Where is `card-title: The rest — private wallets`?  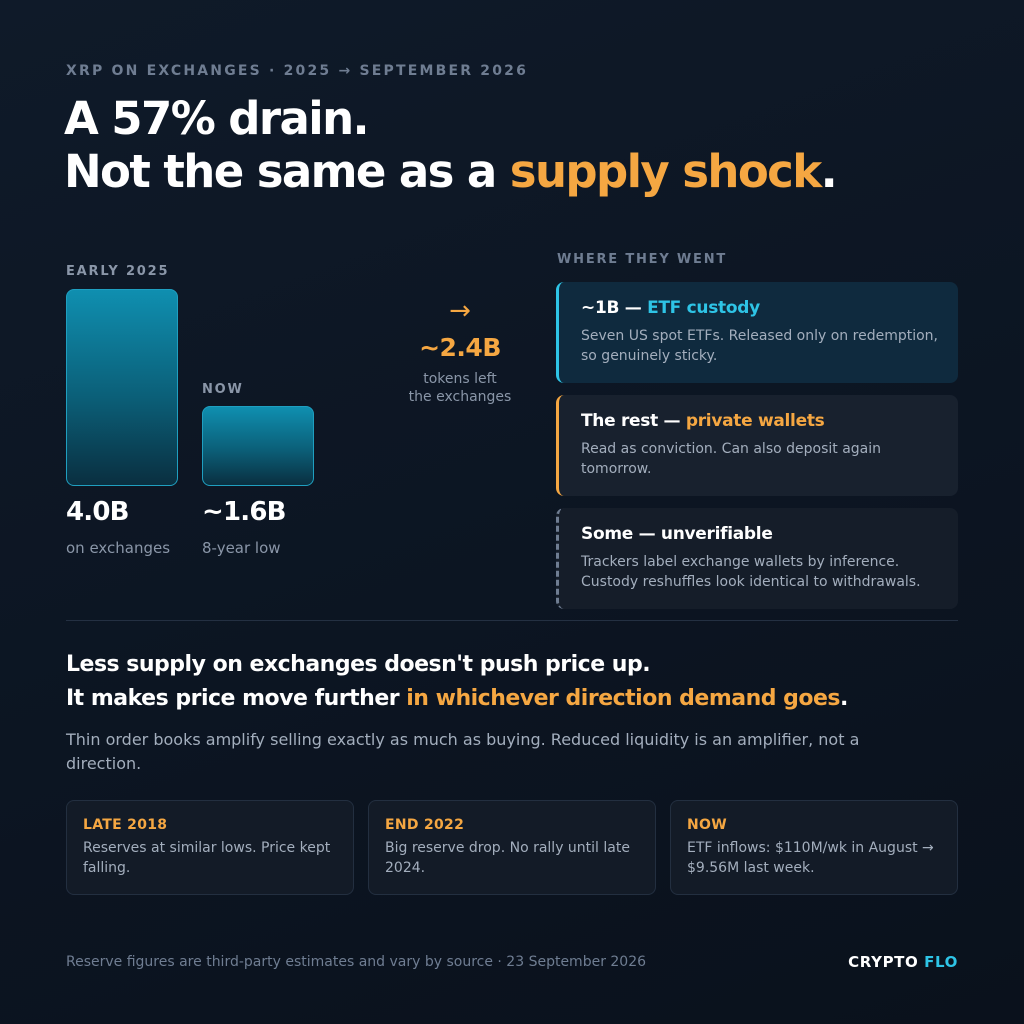
card-title: The rest — private wallets is located at coordinates (759, 421).